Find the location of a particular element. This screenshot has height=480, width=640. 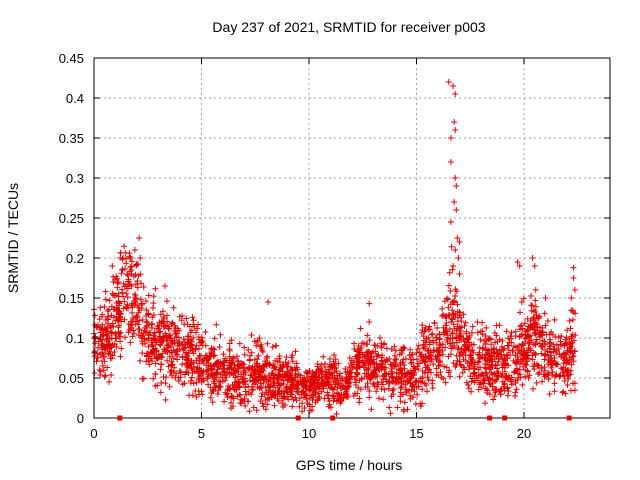

y-tick-label: 0.4 is located at coordinates (75, 98).